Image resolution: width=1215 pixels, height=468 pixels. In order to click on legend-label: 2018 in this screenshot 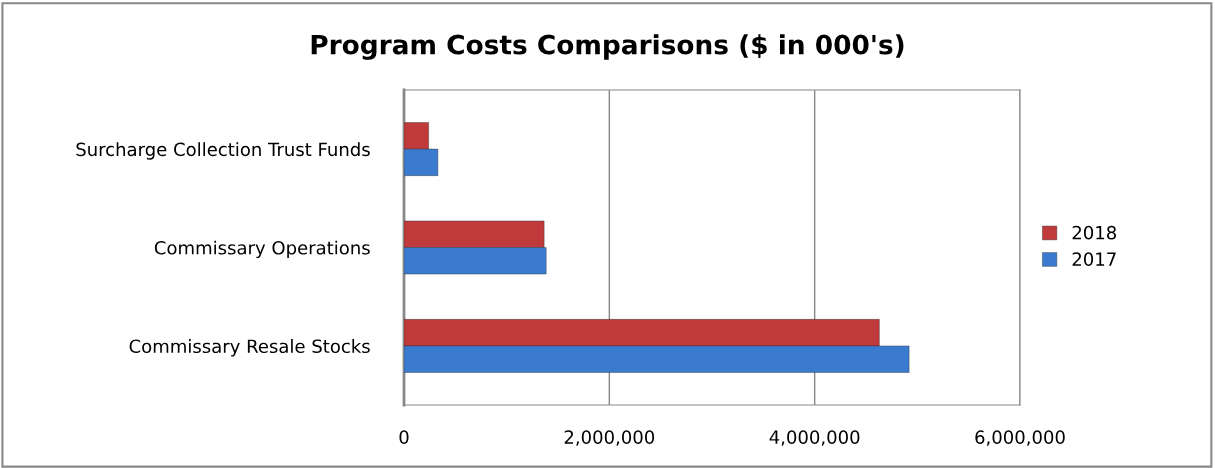, I will do `click(1094, 232)`.